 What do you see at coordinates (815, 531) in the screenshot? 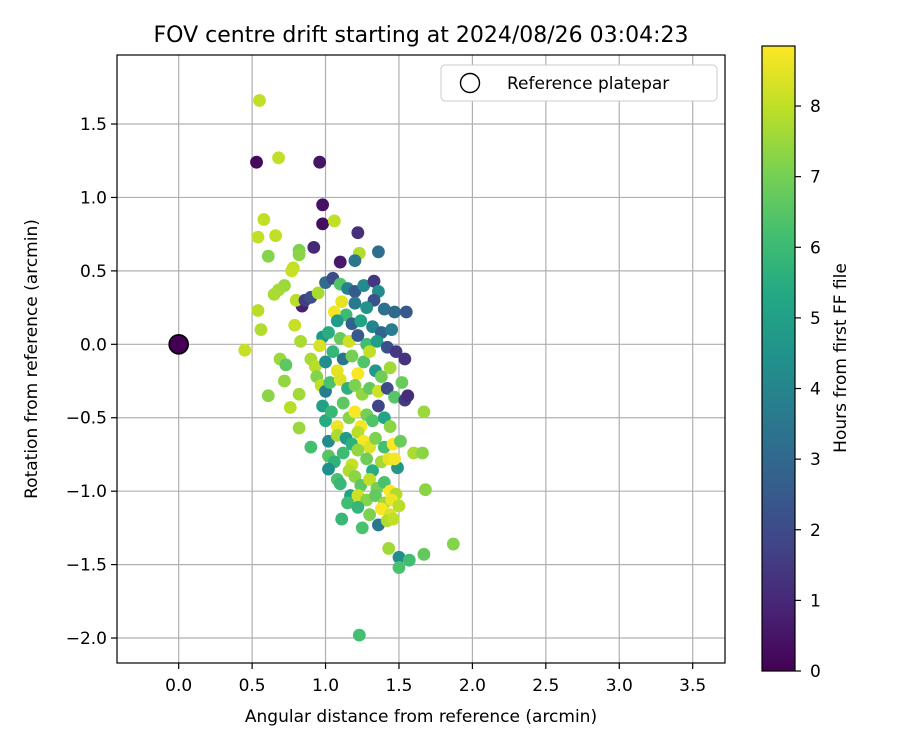
I see `colorbar-tick-label: 2` at bounding box center [815, 531].